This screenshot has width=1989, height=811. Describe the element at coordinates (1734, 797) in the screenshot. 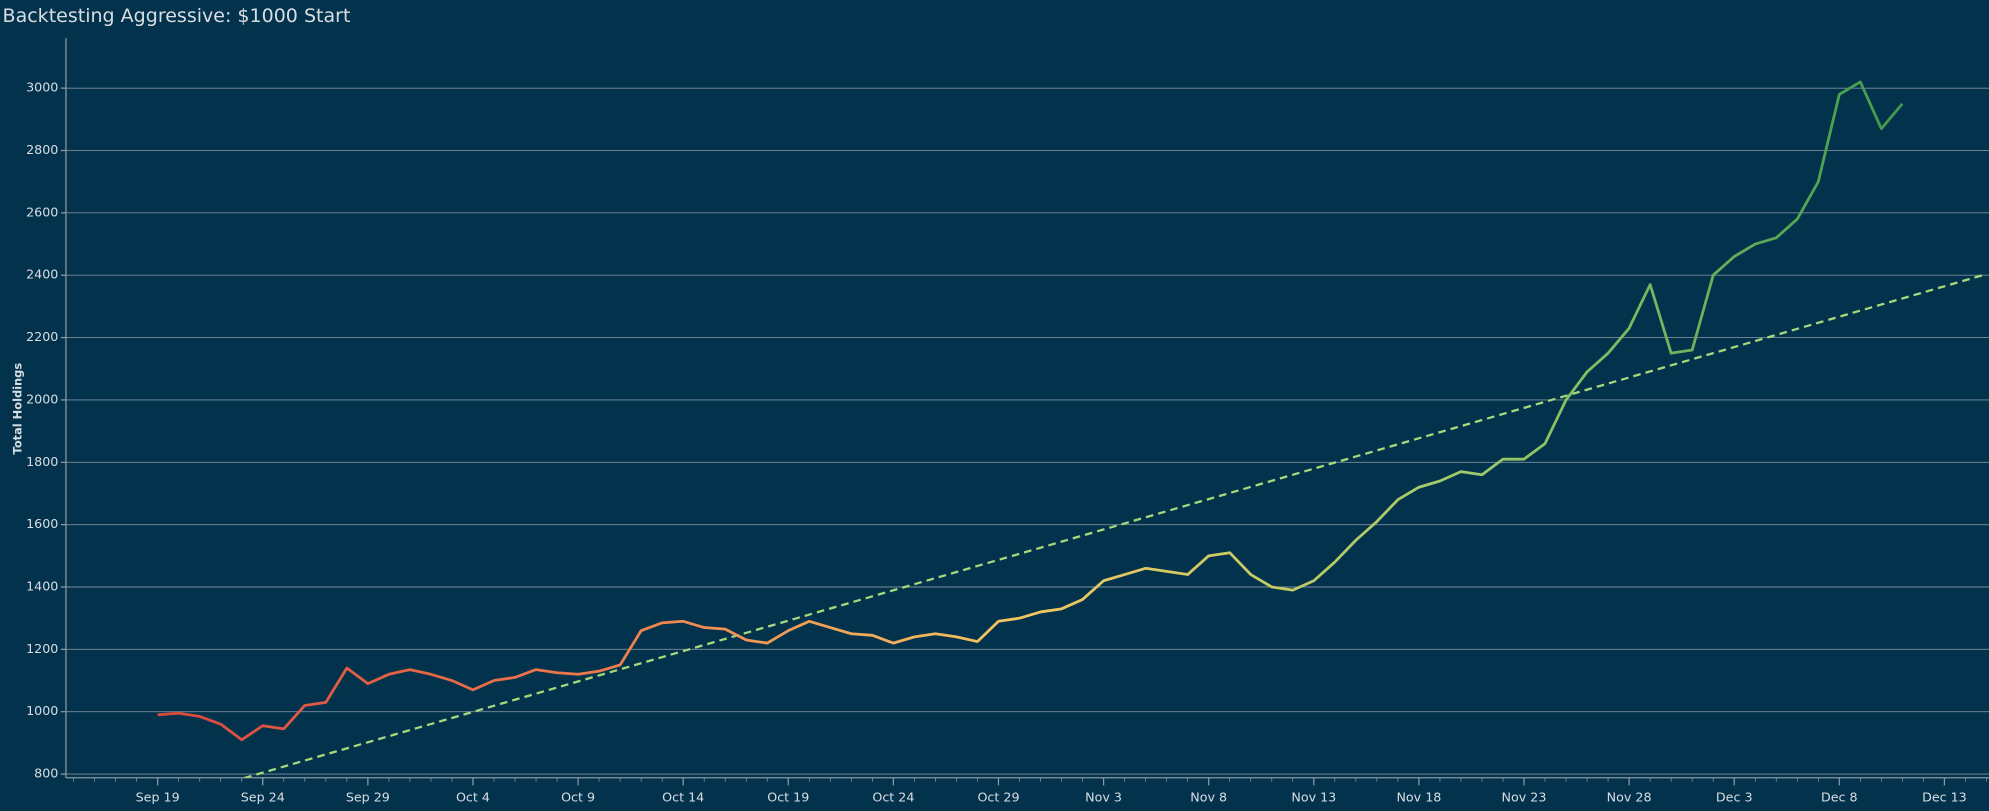

I see `x-tick-label: Dec 3` at that location.